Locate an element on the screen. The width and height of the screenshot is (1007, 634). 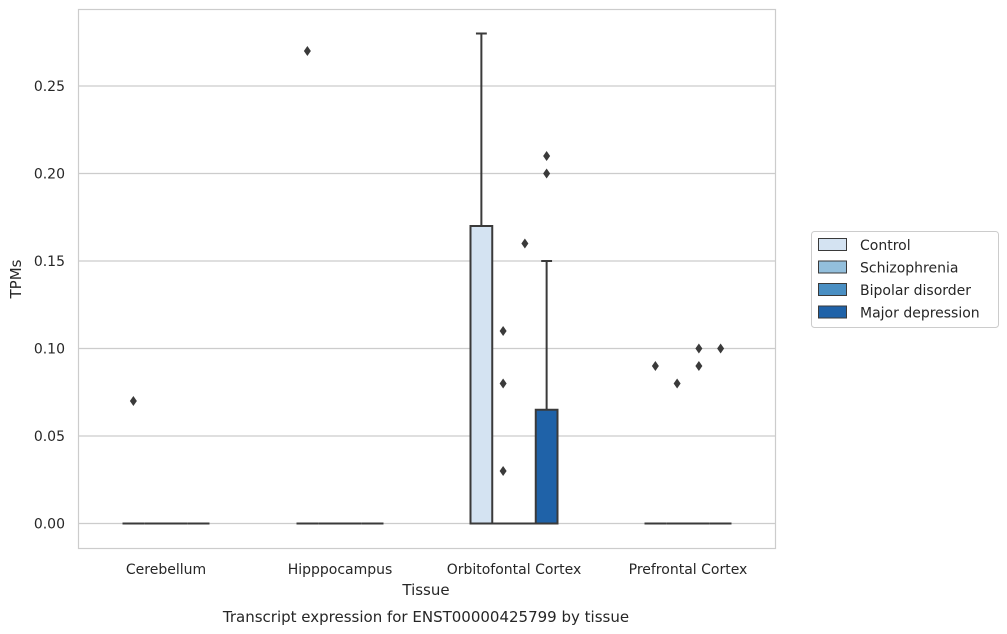
legend-label: Schizophrenia is located at coordinates (909, 269).